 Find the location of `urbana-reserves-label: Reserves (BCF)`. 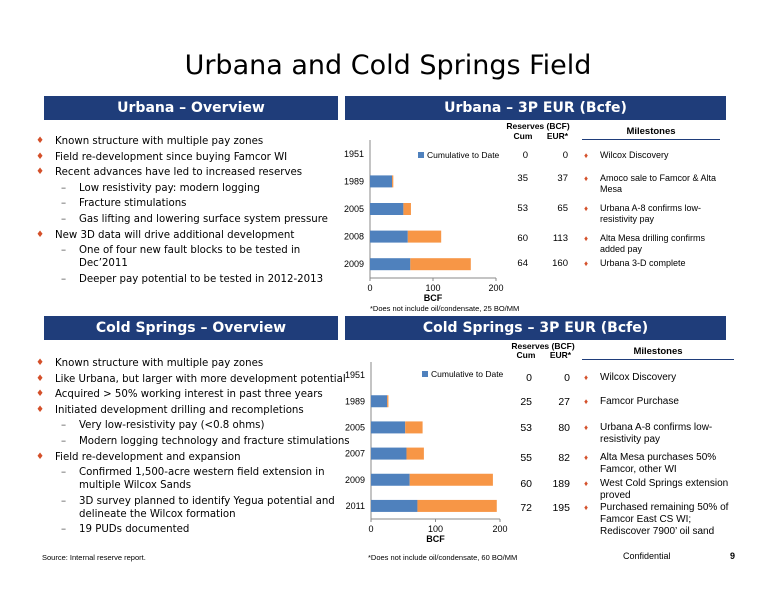

urbana-reserves-label: Reserves (BCF) is located at coordinates (538, 126).